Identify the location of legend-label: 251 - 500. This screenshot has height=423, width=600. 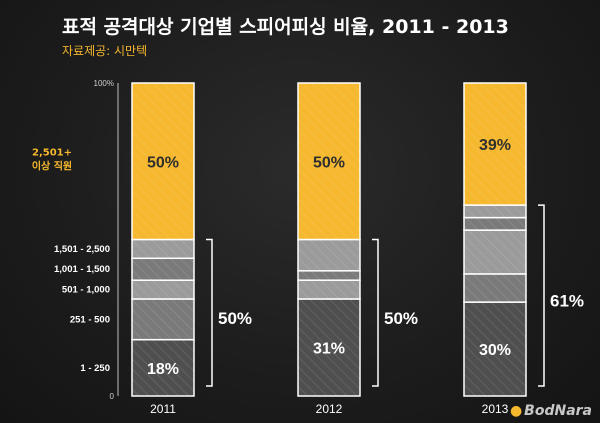
(90, 319).